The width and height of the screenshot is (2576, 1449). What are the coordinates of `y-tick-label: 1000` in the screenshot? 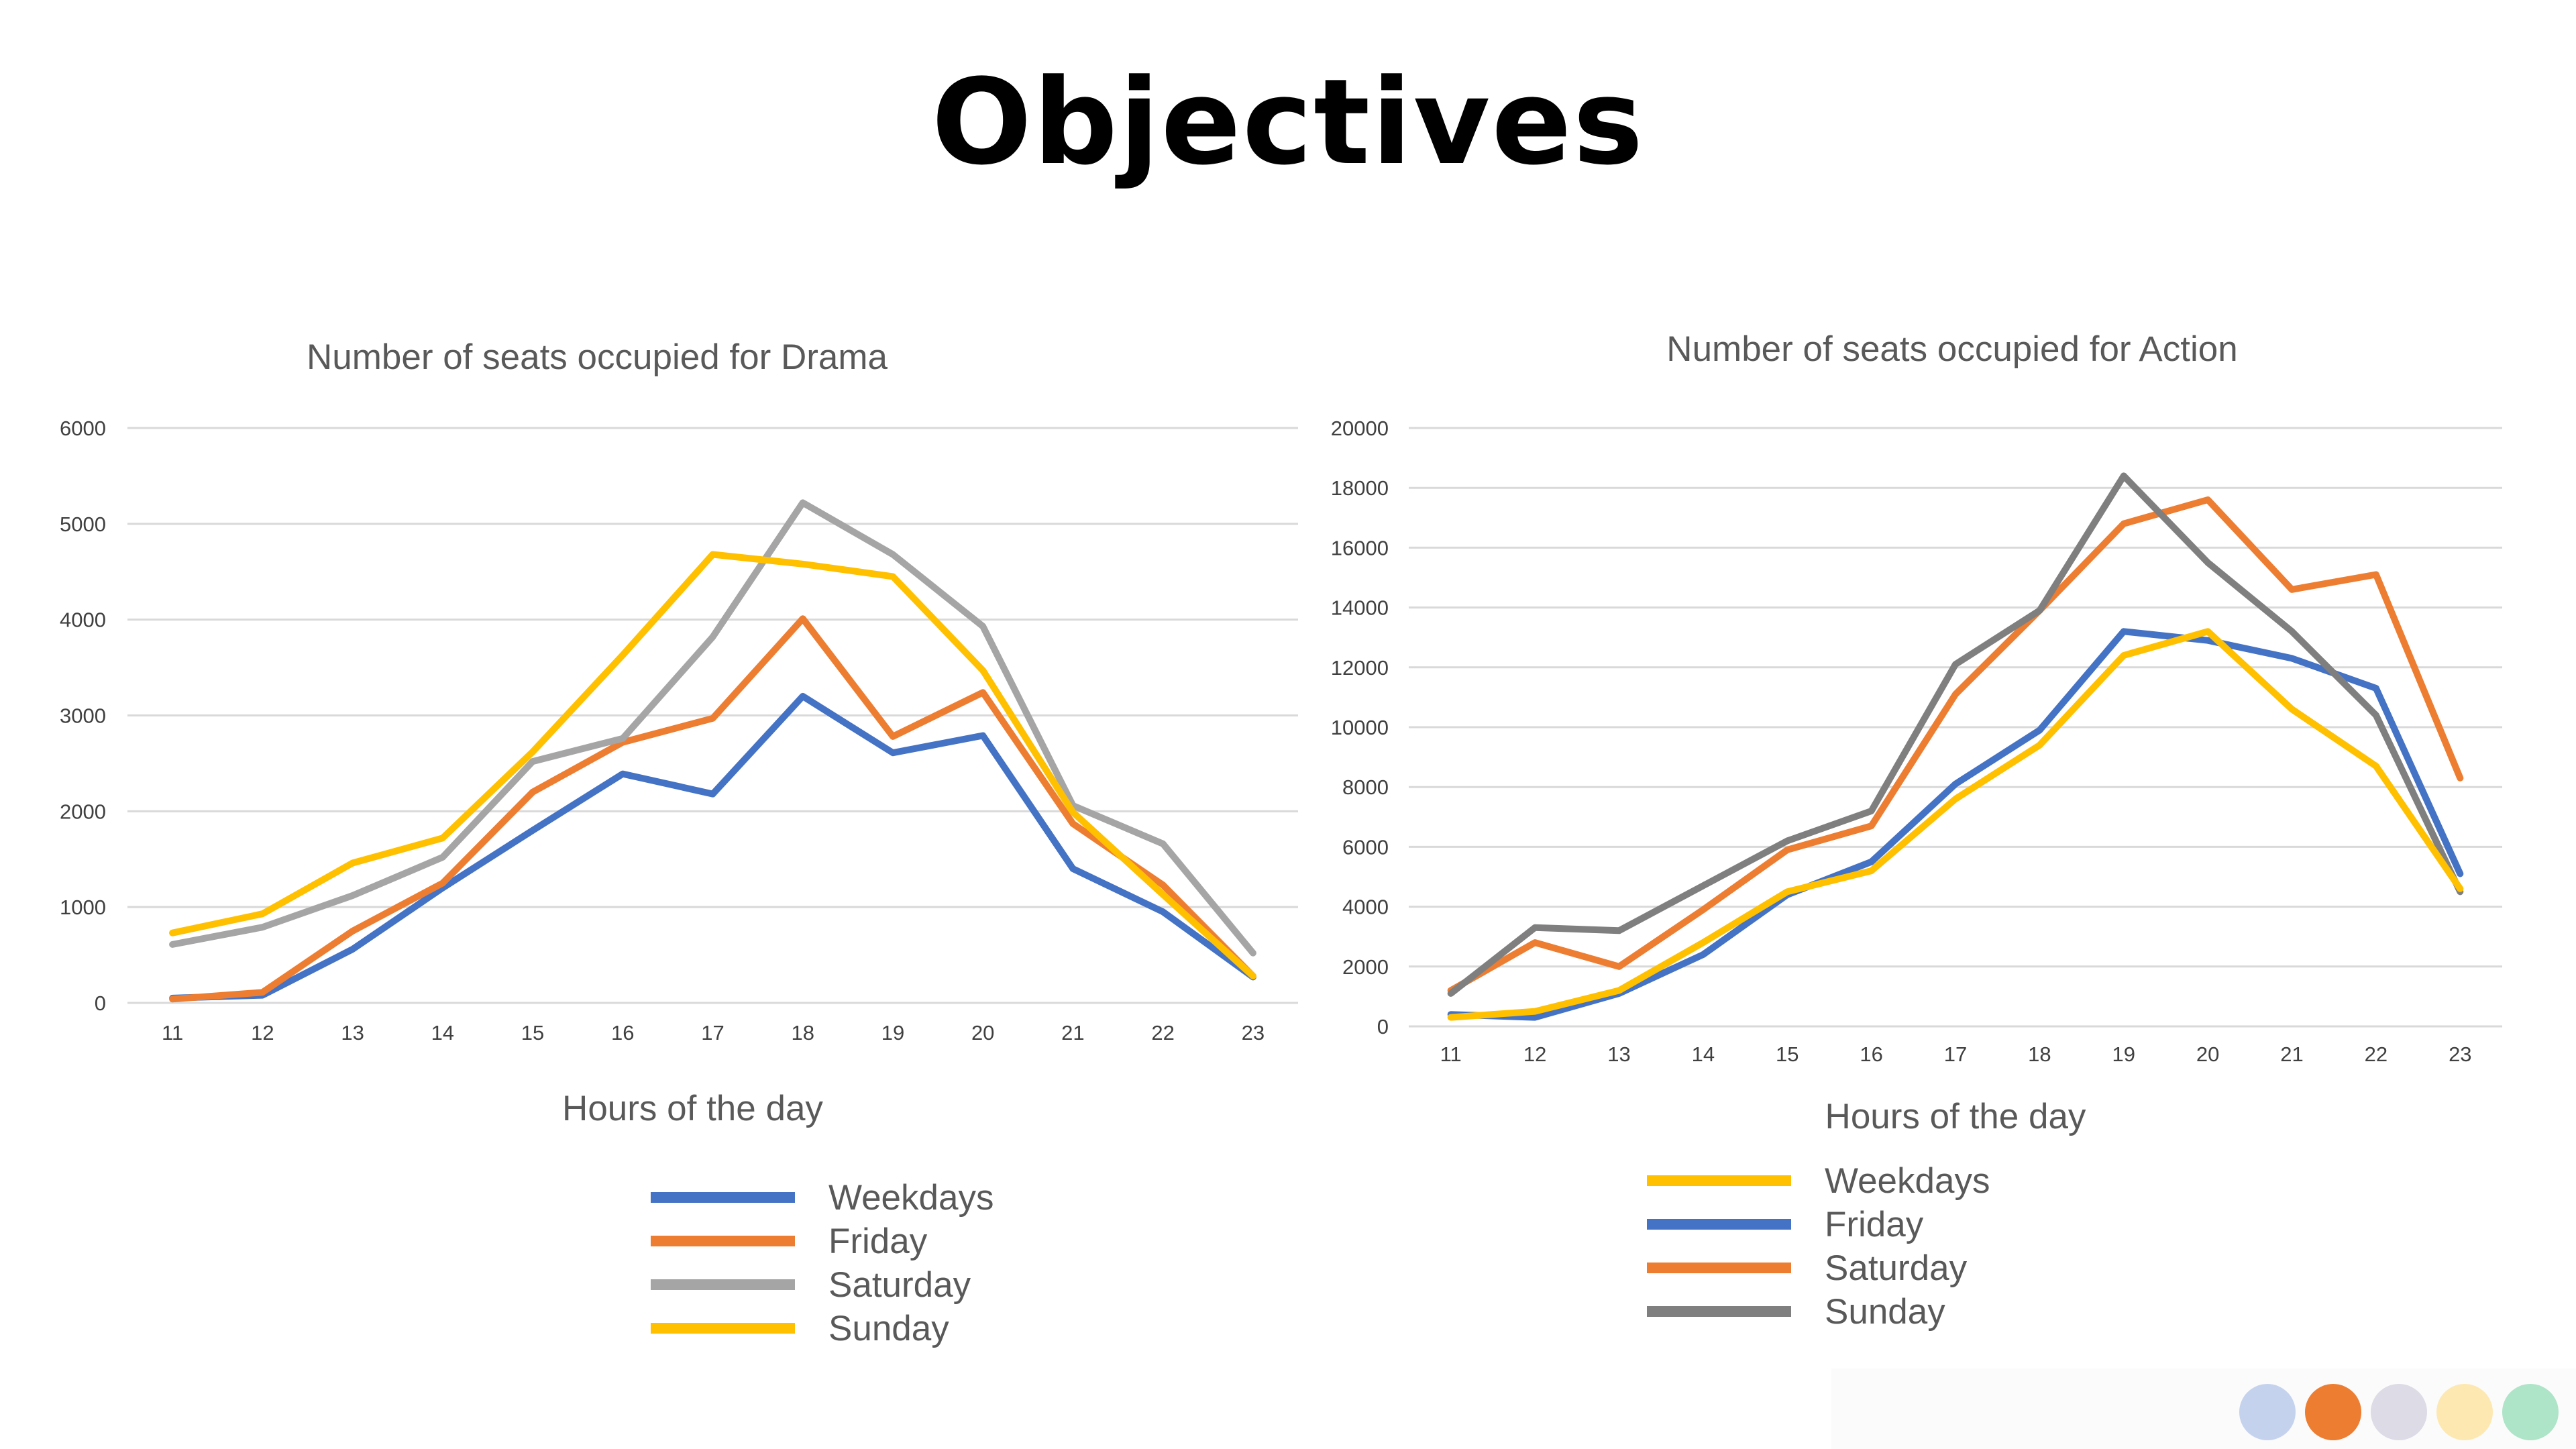 It's located at (83, 907).